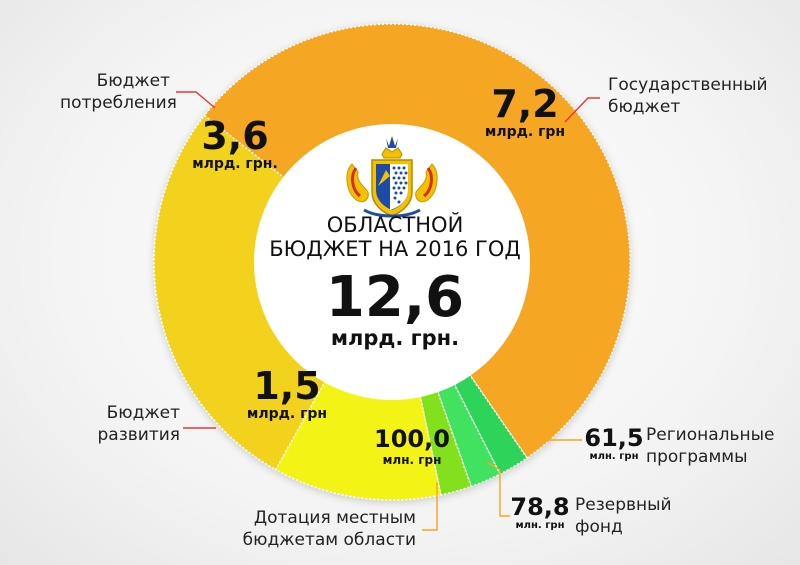 This screenshot has height=565, width=800. What do you see at coordinates (710, 446) in the screenshot?
I see `label-regional: Региональные программы` at bounding box center [710, 446].